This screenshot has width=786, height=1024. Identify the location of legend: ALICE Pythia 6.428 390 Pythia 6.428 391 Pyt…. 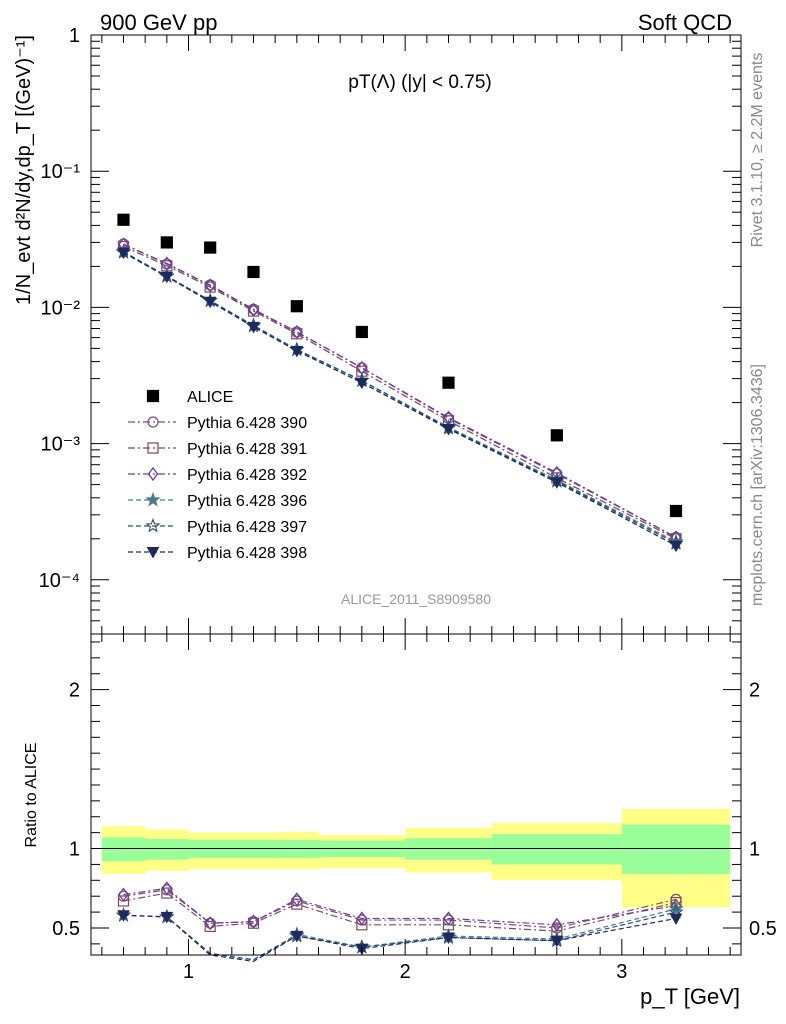
(217, 475).